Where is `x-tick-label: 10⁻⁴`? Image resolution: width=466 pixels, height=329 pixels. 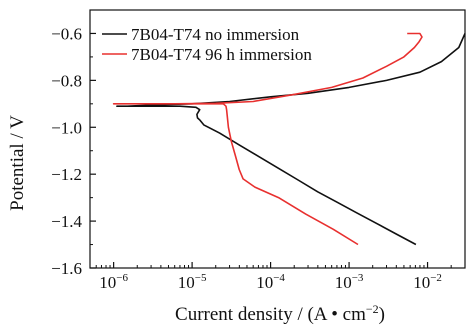
x-tick-label: 10⁻⁴ is located at coordinates (270, 282).